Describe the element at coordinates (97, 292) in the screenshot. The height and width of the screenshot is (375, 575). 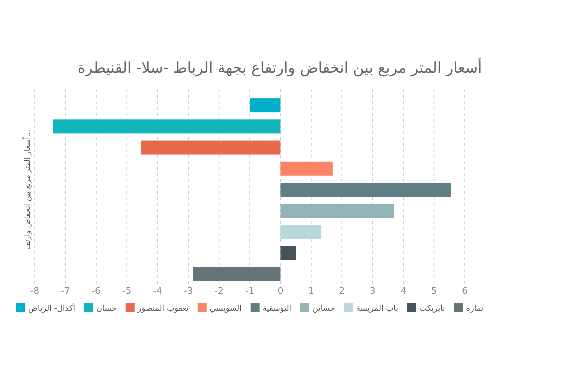
I see `x-tick-label: -6` at that location.